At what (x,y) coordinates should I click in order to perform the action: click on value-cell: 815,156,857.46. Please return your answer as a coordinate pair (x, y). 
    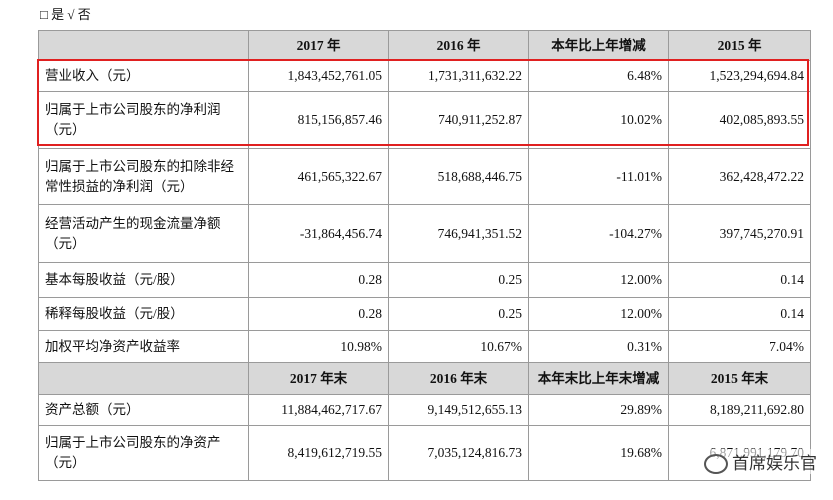
    Looking at the image, I should click on (318, 120).